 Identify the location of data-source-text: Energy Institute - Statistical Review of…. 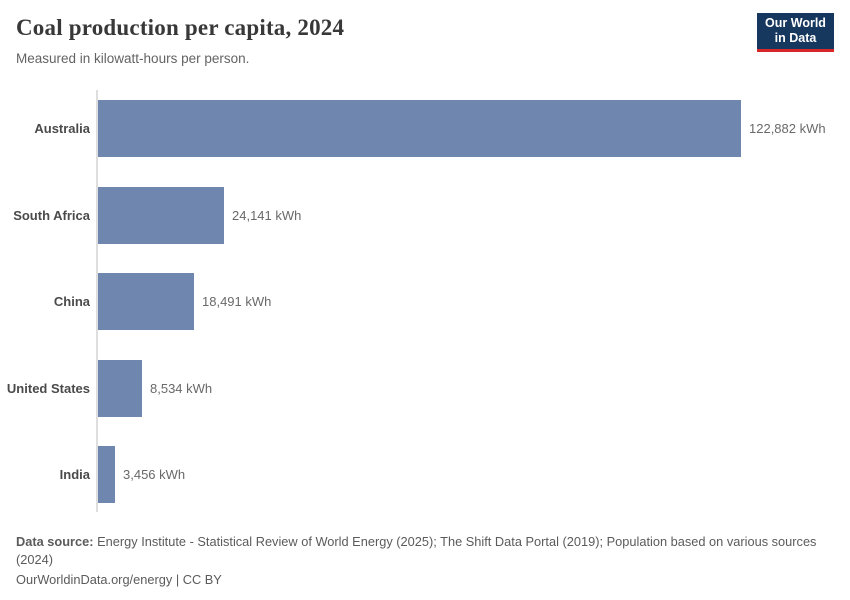
(416, 550).